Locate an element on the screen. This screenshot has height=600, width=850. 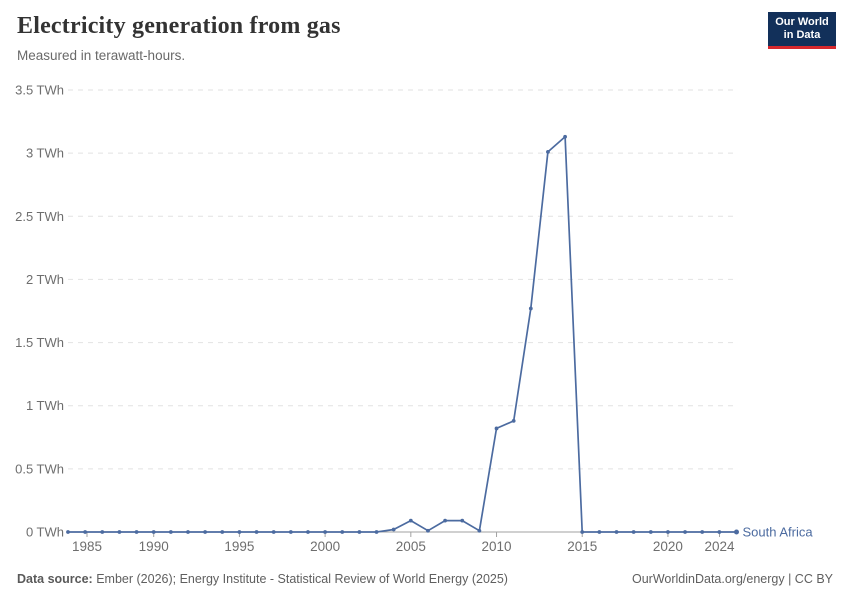
page-title: Electricity generation from gas is located at coordinates (179, 26).